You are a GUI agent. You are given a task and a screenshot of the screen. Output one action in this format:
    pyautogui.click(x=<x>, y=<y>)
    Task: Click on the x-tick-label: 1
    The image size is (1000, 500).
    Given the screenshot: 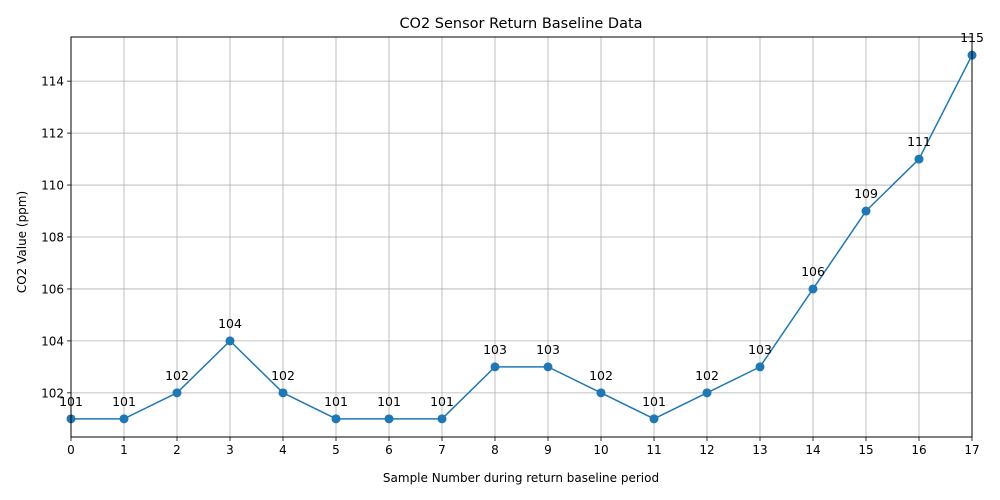 What is the action you would take?
    pyautogui.click(x=124, y=450)
    